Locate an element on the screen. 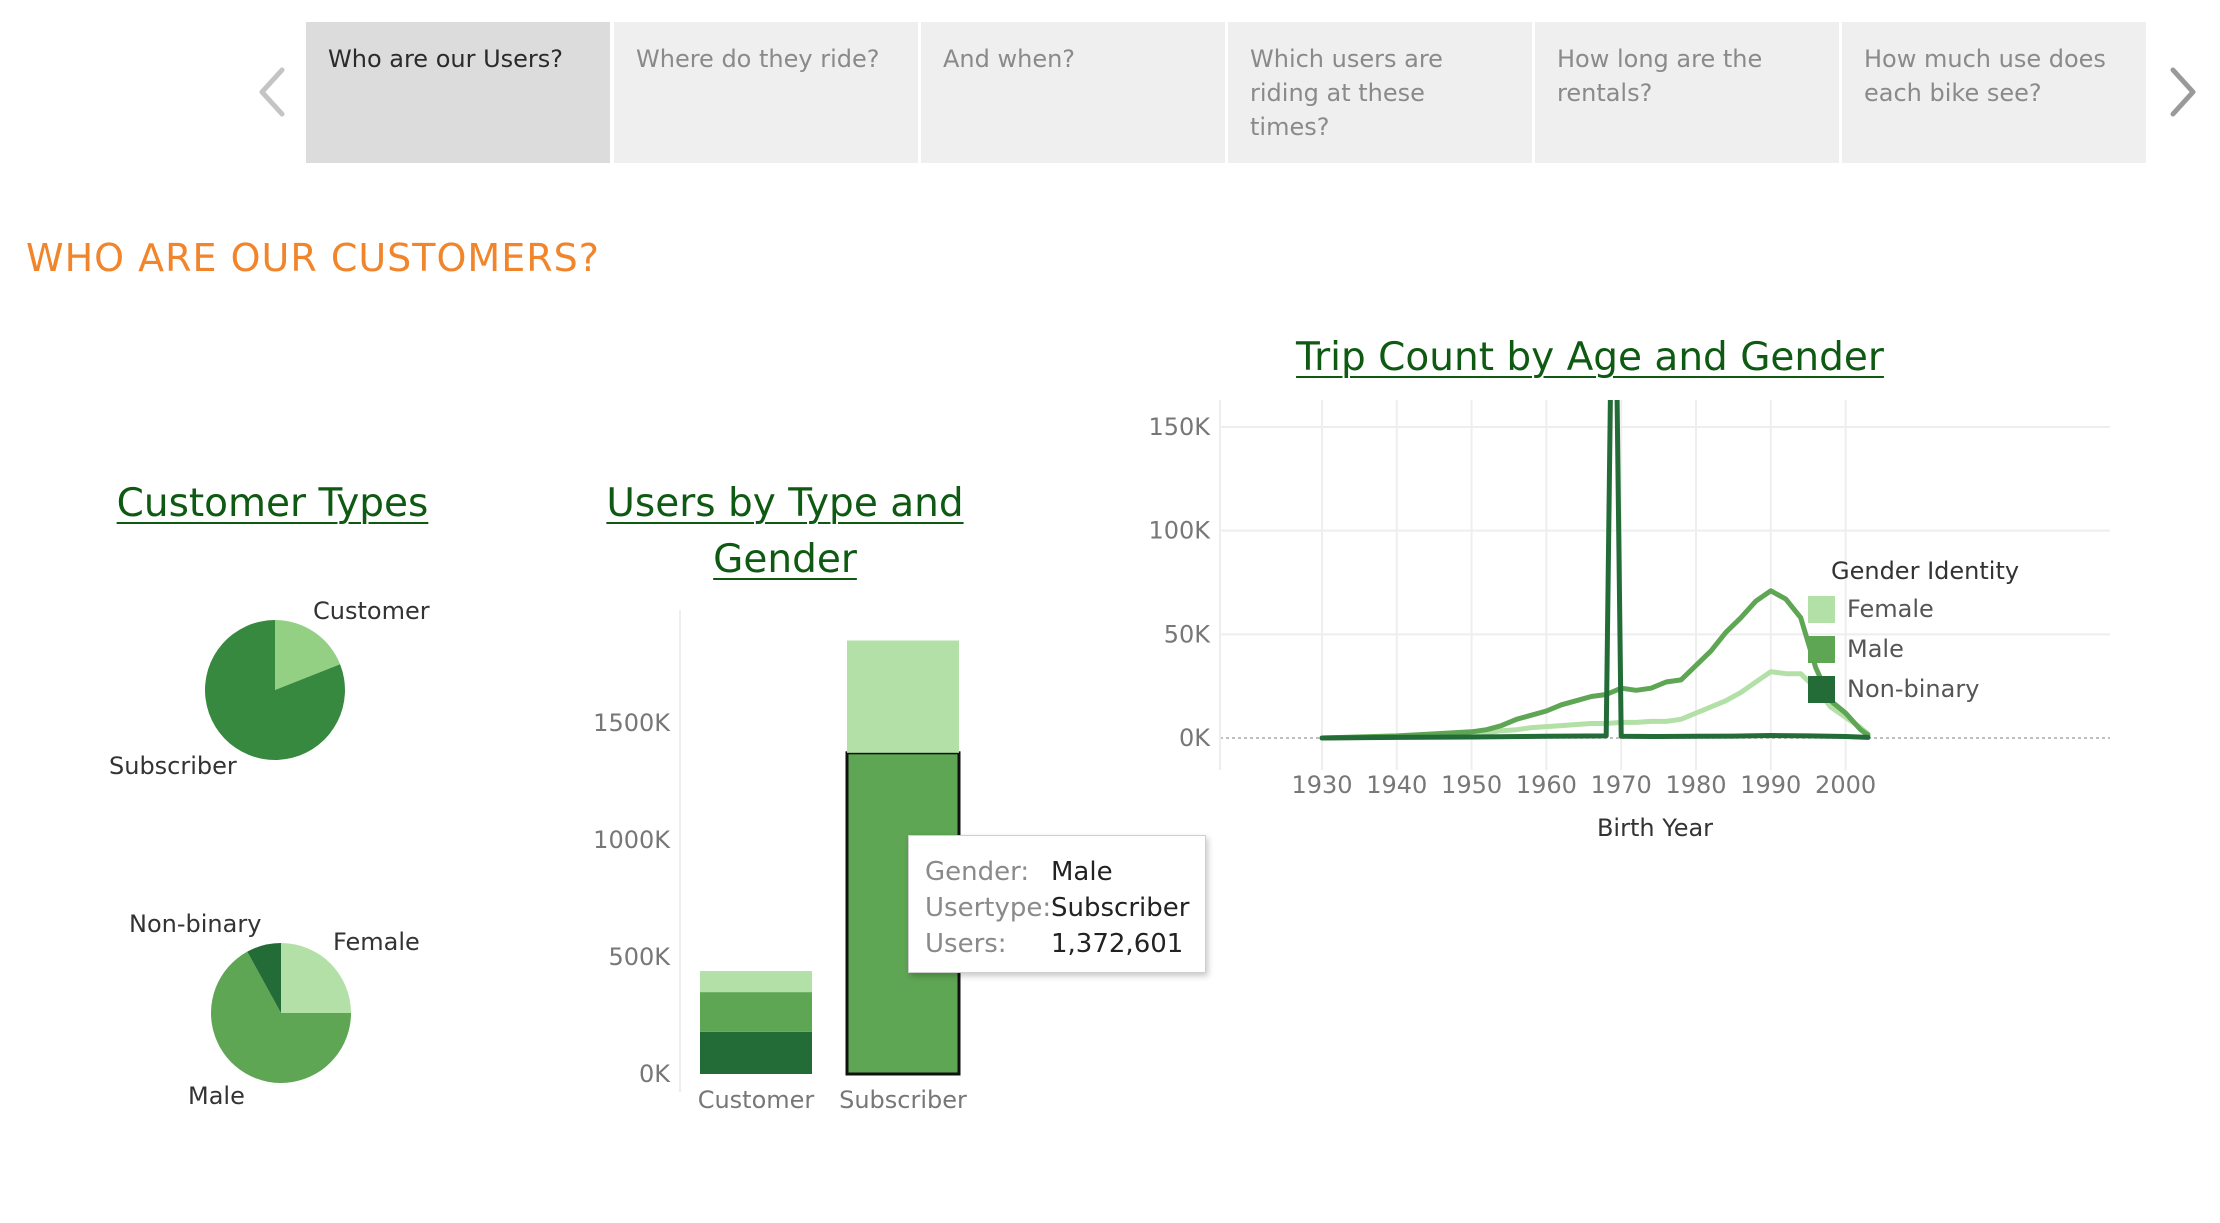 The width and height of the screenshot is (2220, 1223). line-xtick-label: 1950 is located at coordinates (1471, 785).